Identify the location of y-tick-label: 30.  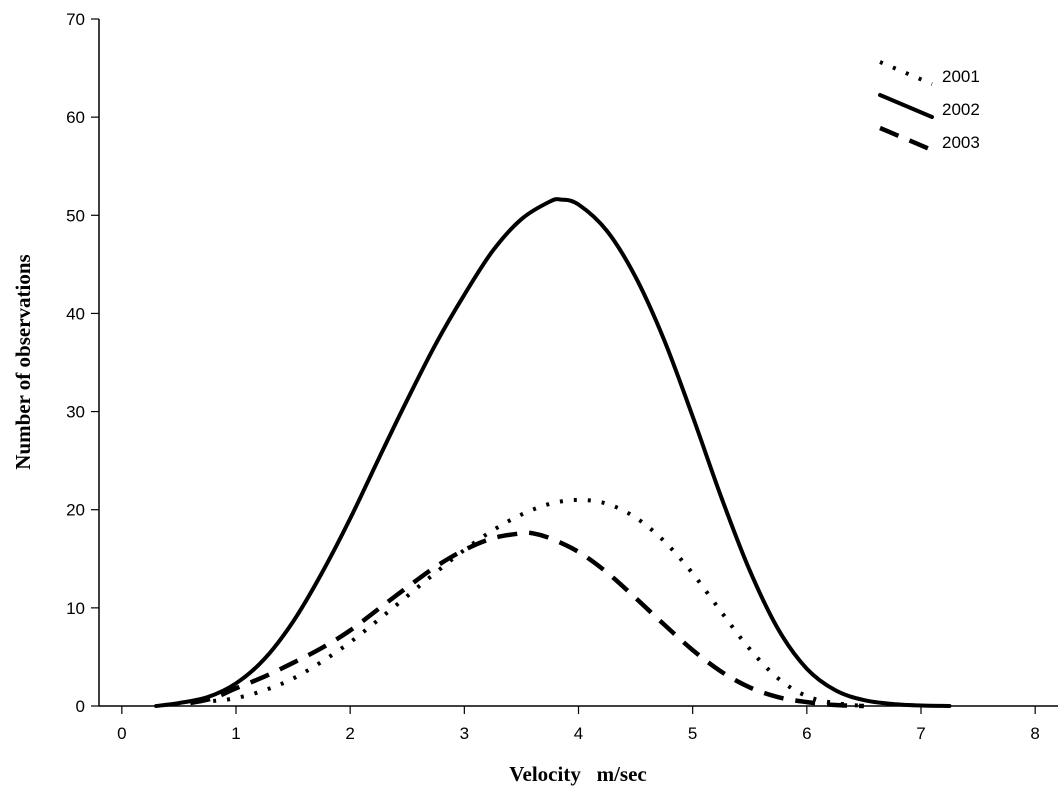
(75, 412).